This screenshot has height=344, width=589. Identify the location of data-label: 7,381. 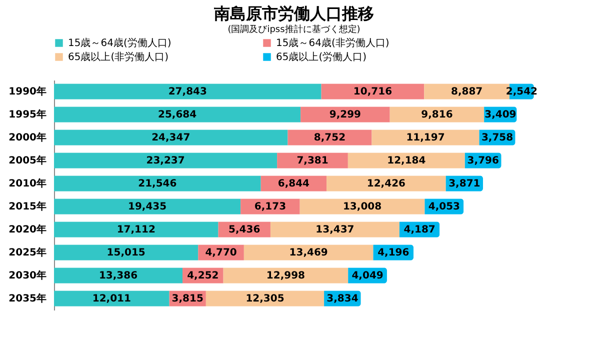
(312, 161).